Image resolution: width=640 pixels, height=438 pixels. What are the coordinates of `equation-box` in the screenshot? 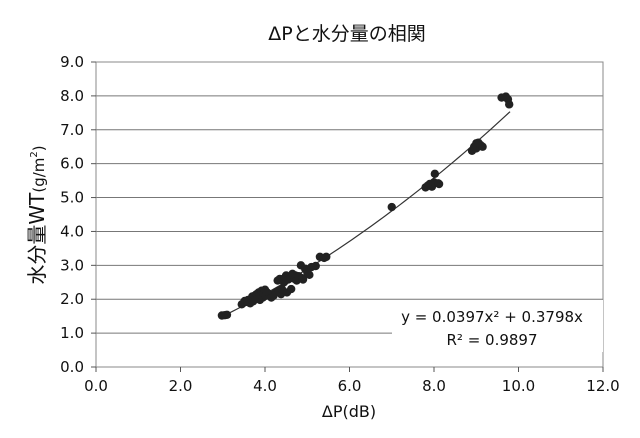 It's located at (497, 326).